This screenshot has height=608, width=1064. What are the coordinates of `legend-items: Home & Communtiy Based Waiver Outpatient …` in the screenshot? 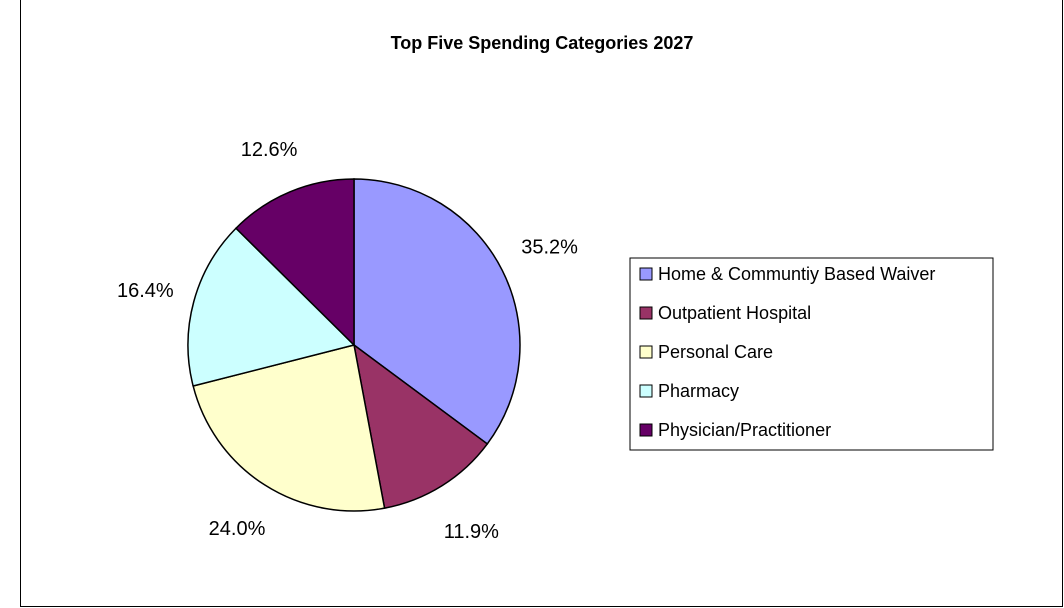 It's located at (787, 352).